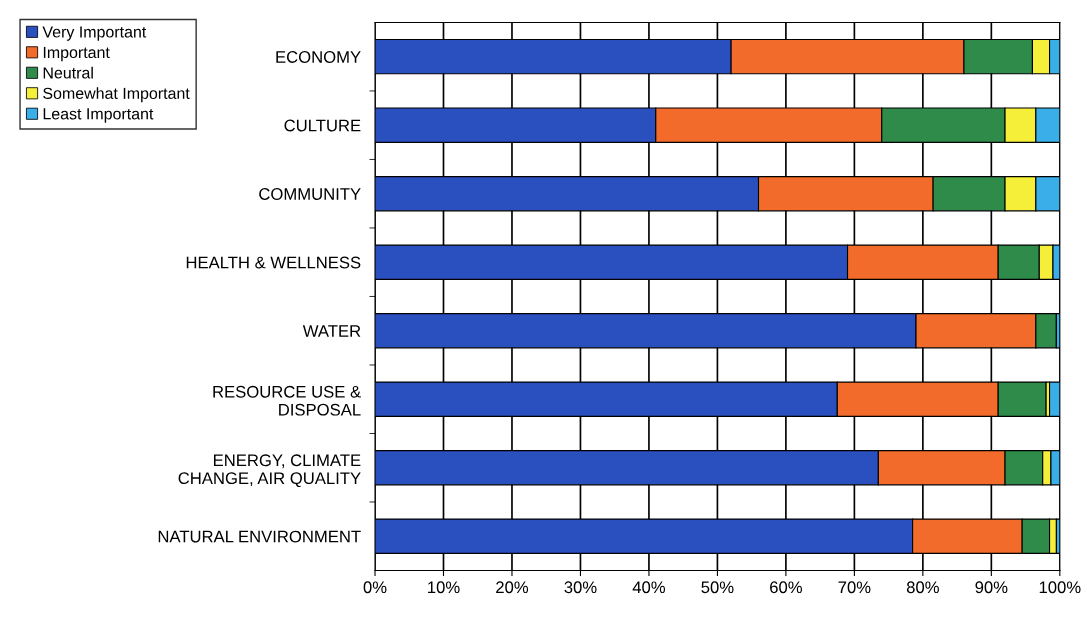  What do you see at coordinates (259, 536) in the screenshot?
I see `y-tick-label: NATURAL ENVIRONMENT` at bounding box center [259, 536].